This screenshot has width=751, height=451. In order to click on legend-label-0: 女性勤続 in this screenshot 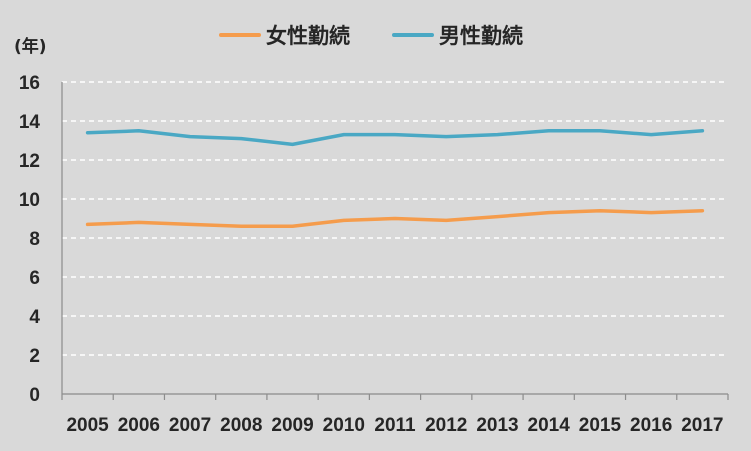, I will do `click(308, 36)`.